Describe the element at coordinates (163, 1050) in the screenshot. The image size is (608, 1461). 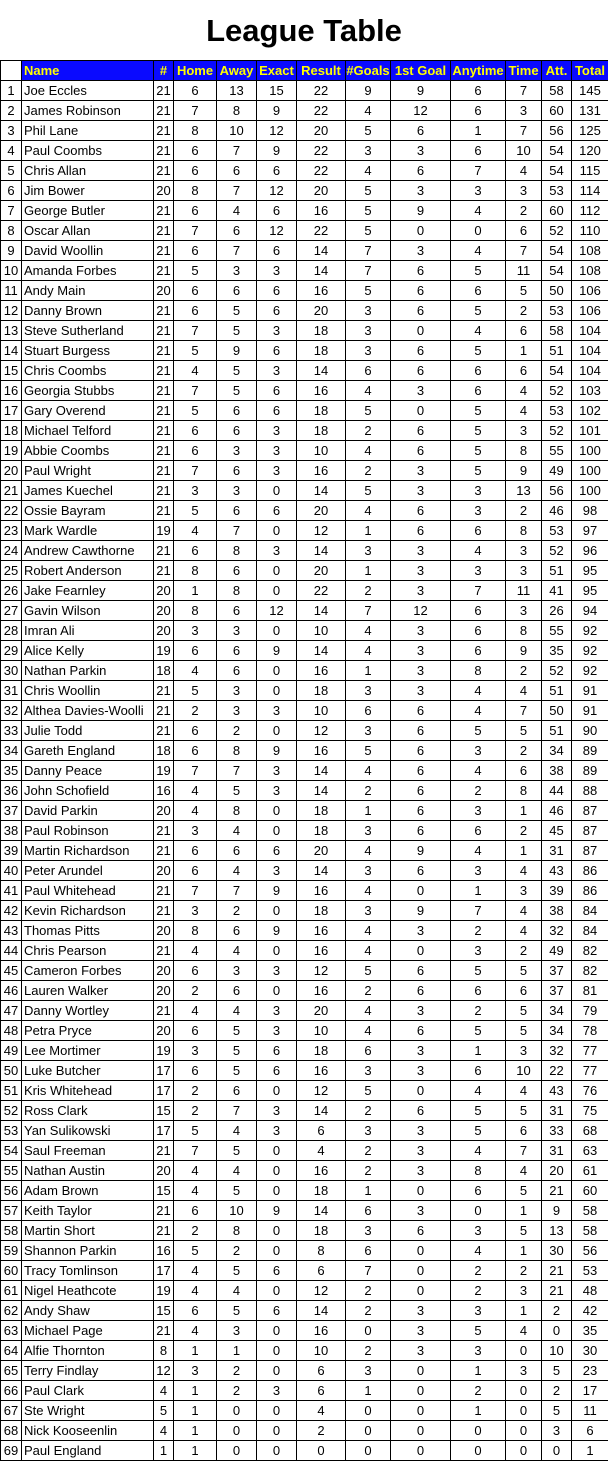
I see `value-cell: 19` at that location.